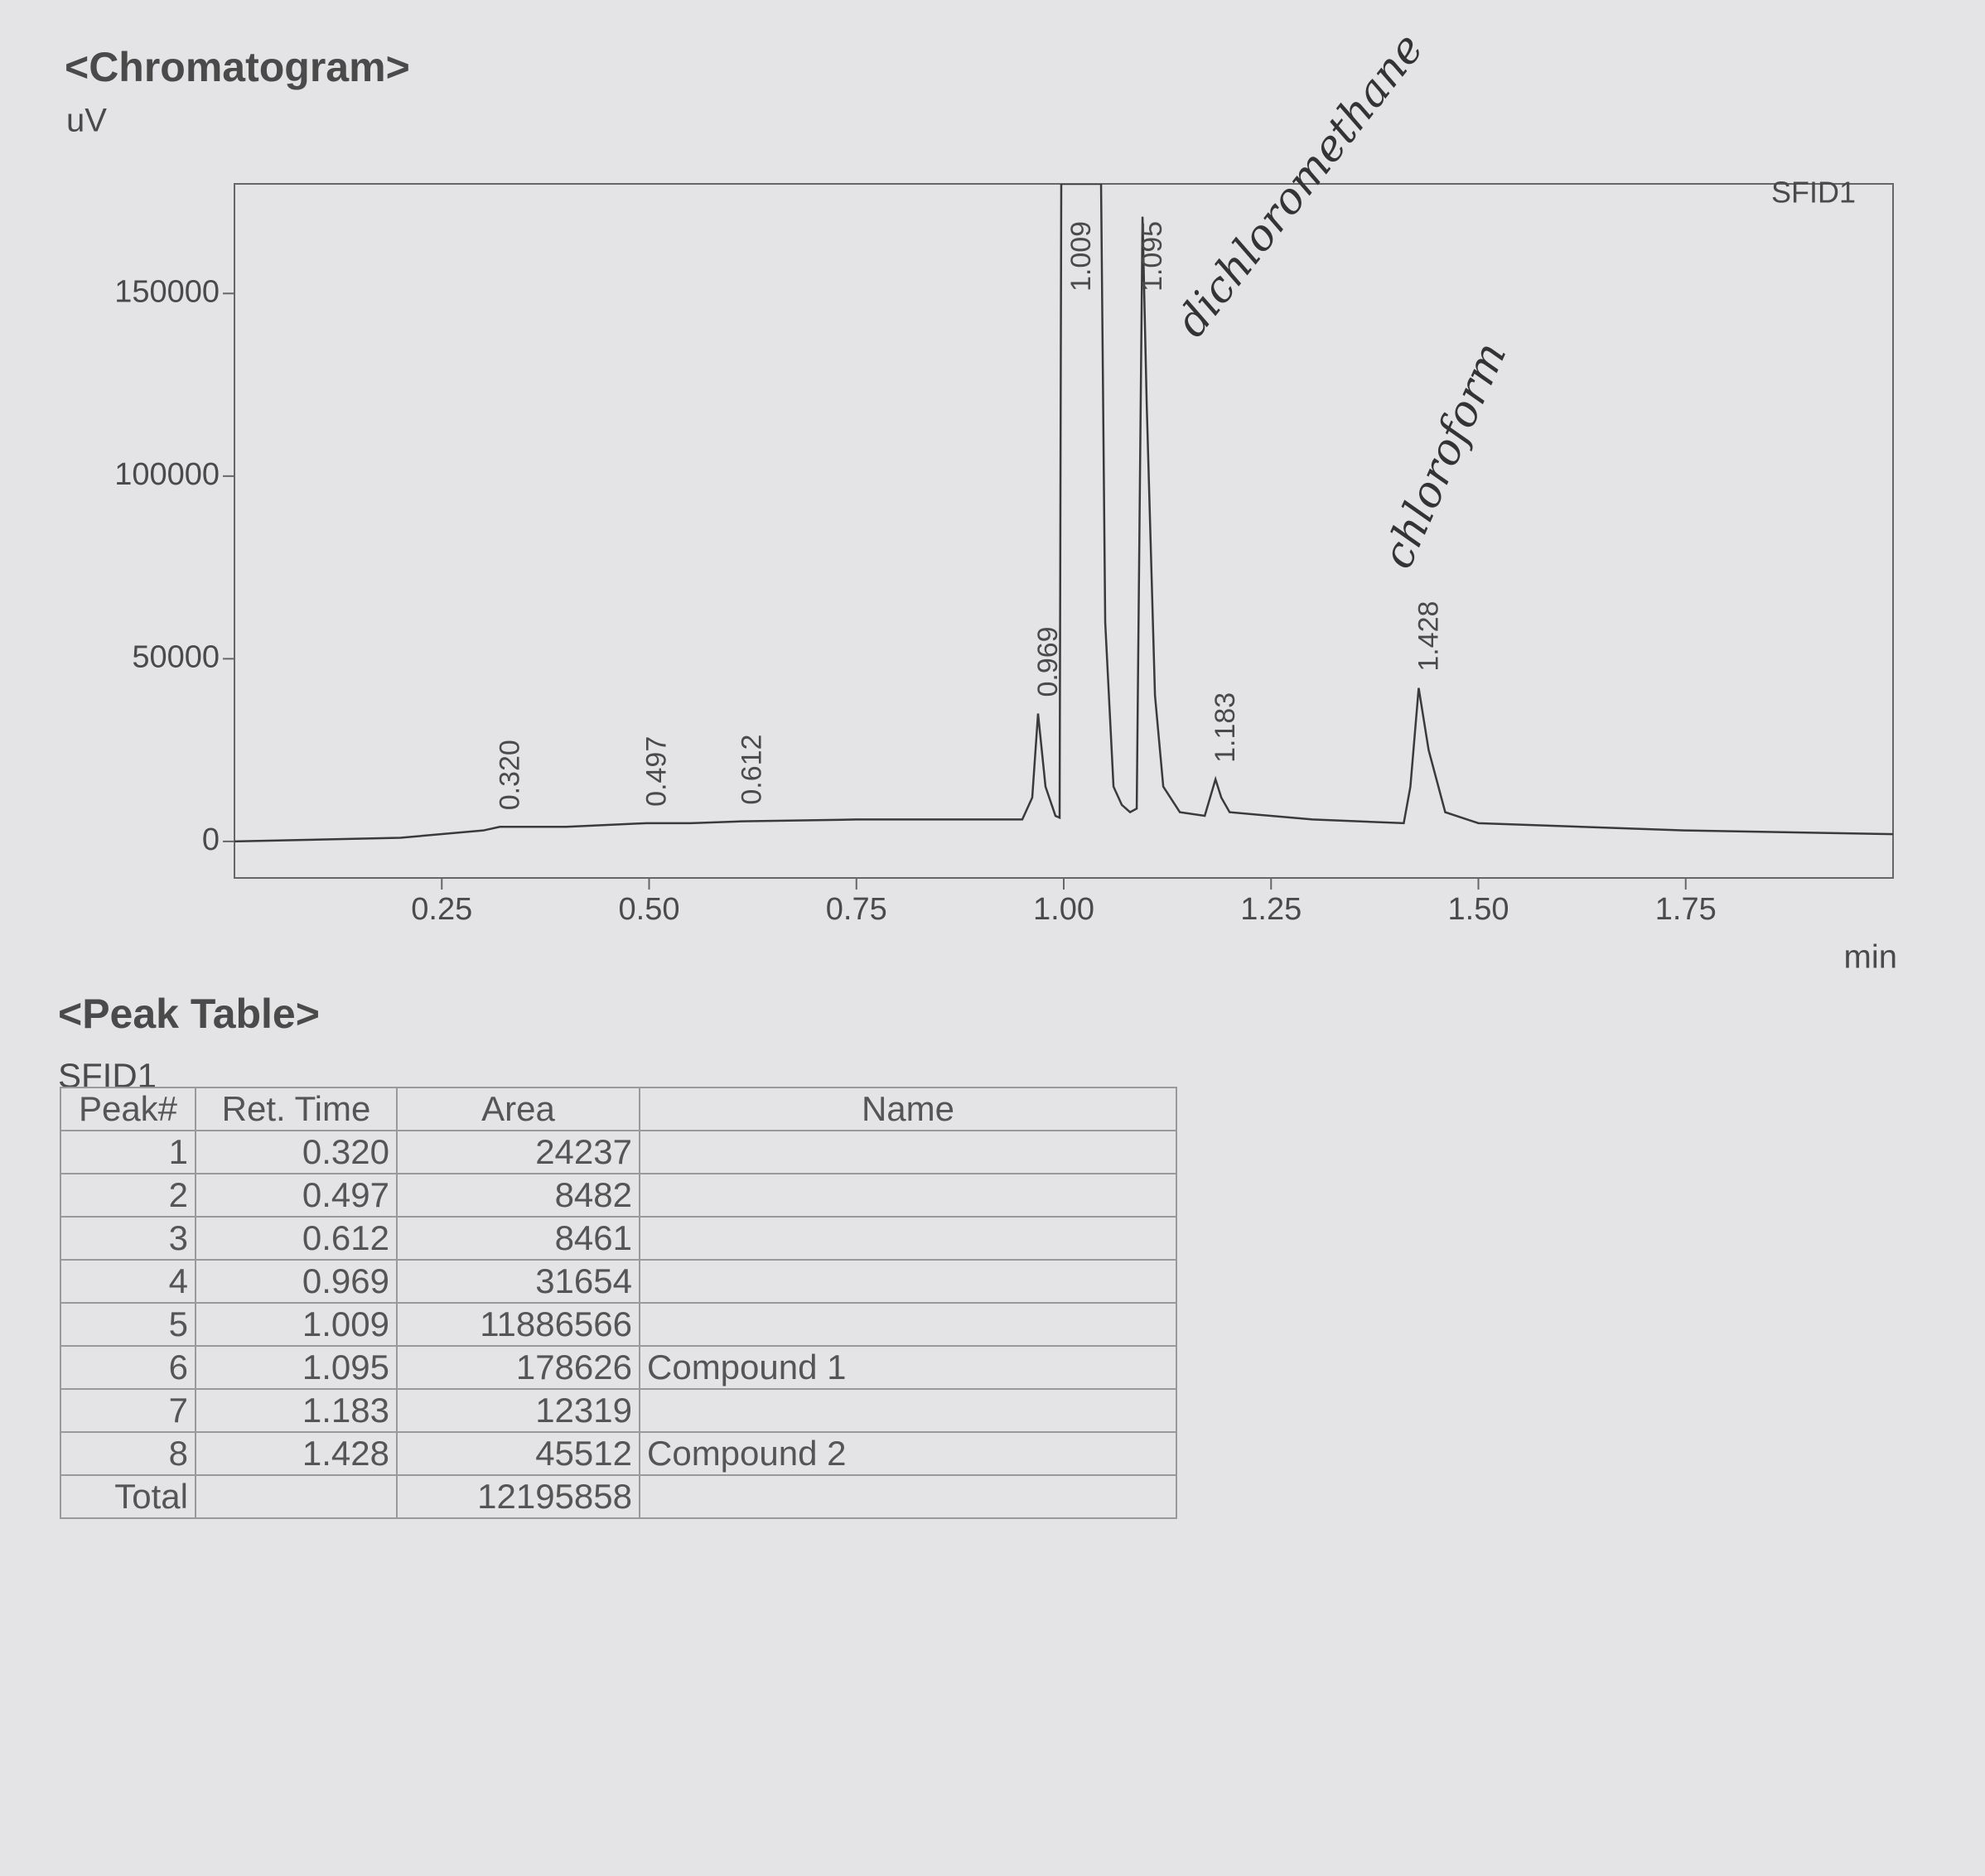 The width and height of the screenshot is (1985, 1876). Describe the element at coordinates (1081, 256) in the screenshot. I see `peak-label: 1.009` at that location.